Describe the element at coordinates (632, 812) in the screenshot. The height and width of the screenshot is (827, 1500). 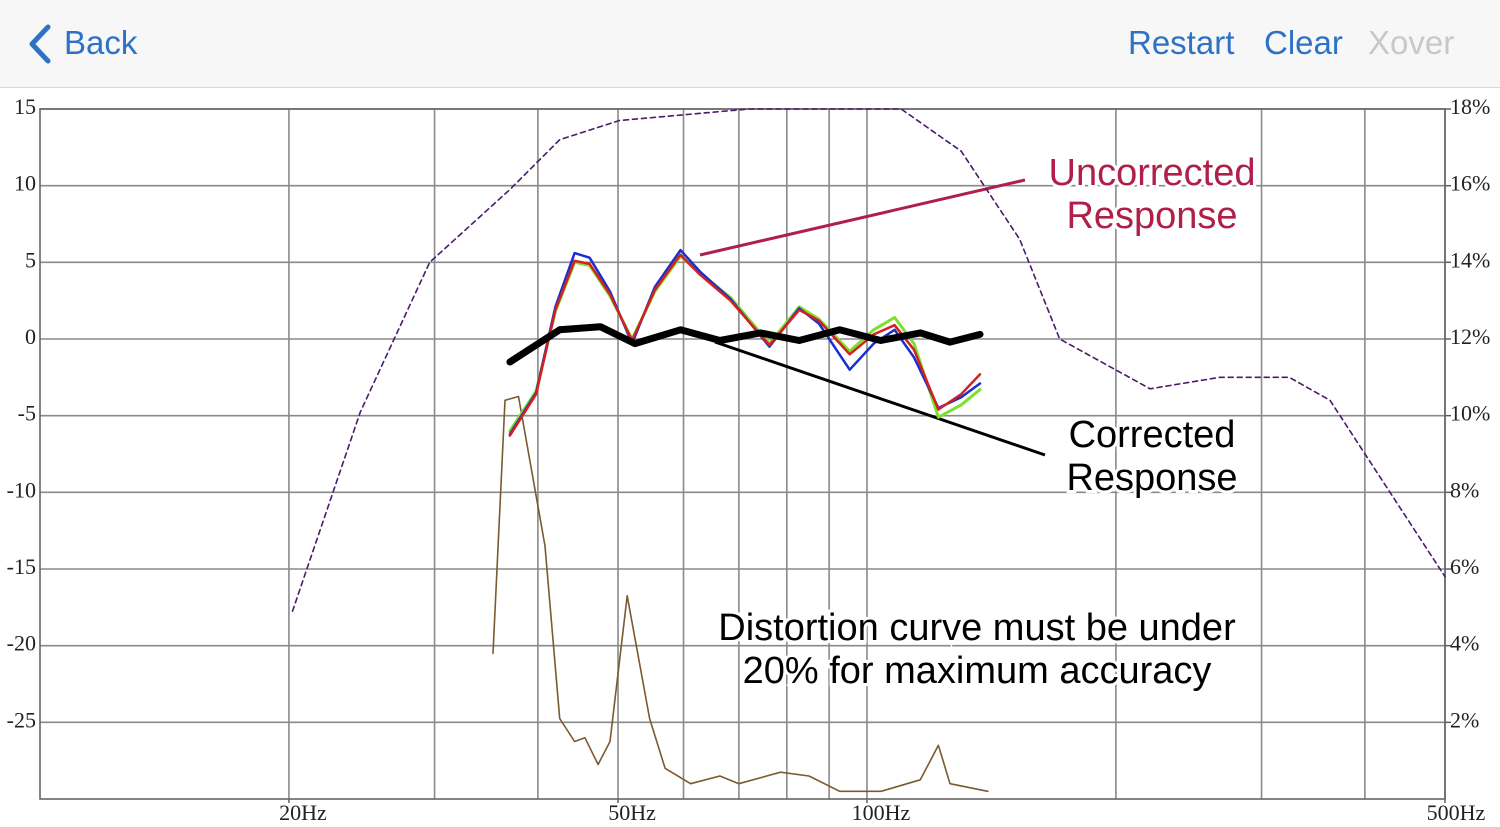
I see `x-tick-label: 50Hz` at that location.